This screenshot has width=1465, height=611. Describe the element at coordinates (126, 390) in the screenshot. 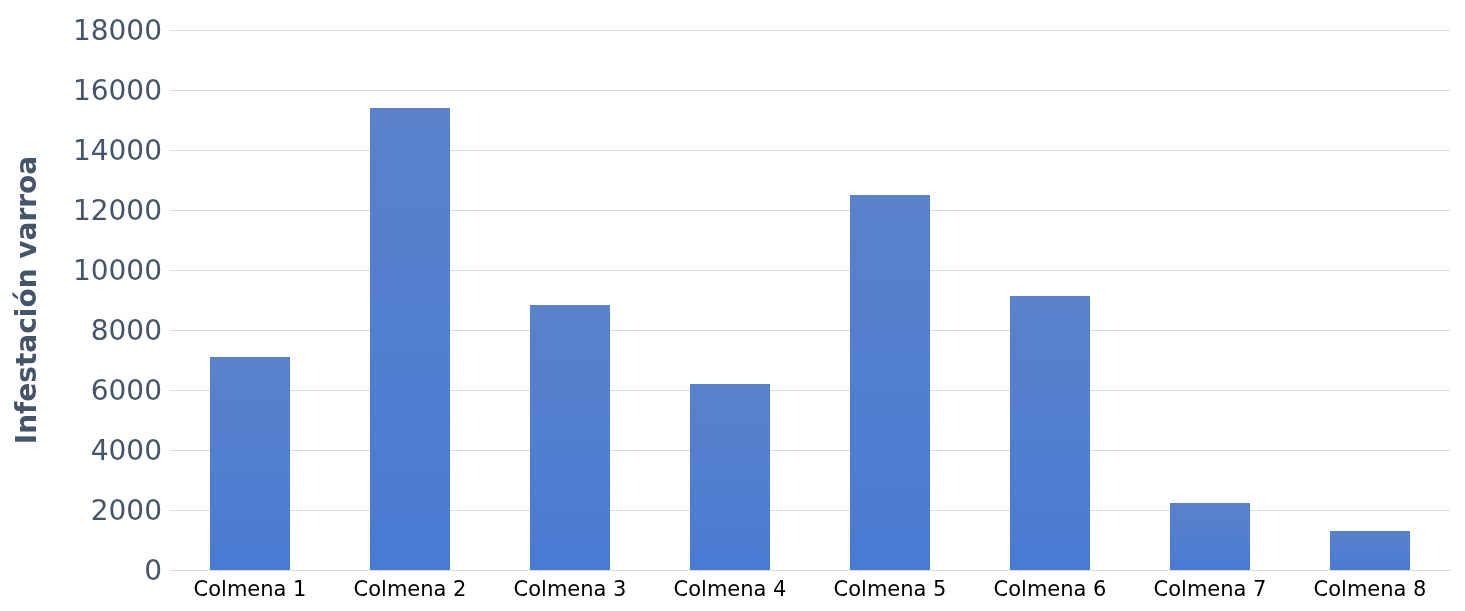

I see `y-tick-label: 6000` at that location.